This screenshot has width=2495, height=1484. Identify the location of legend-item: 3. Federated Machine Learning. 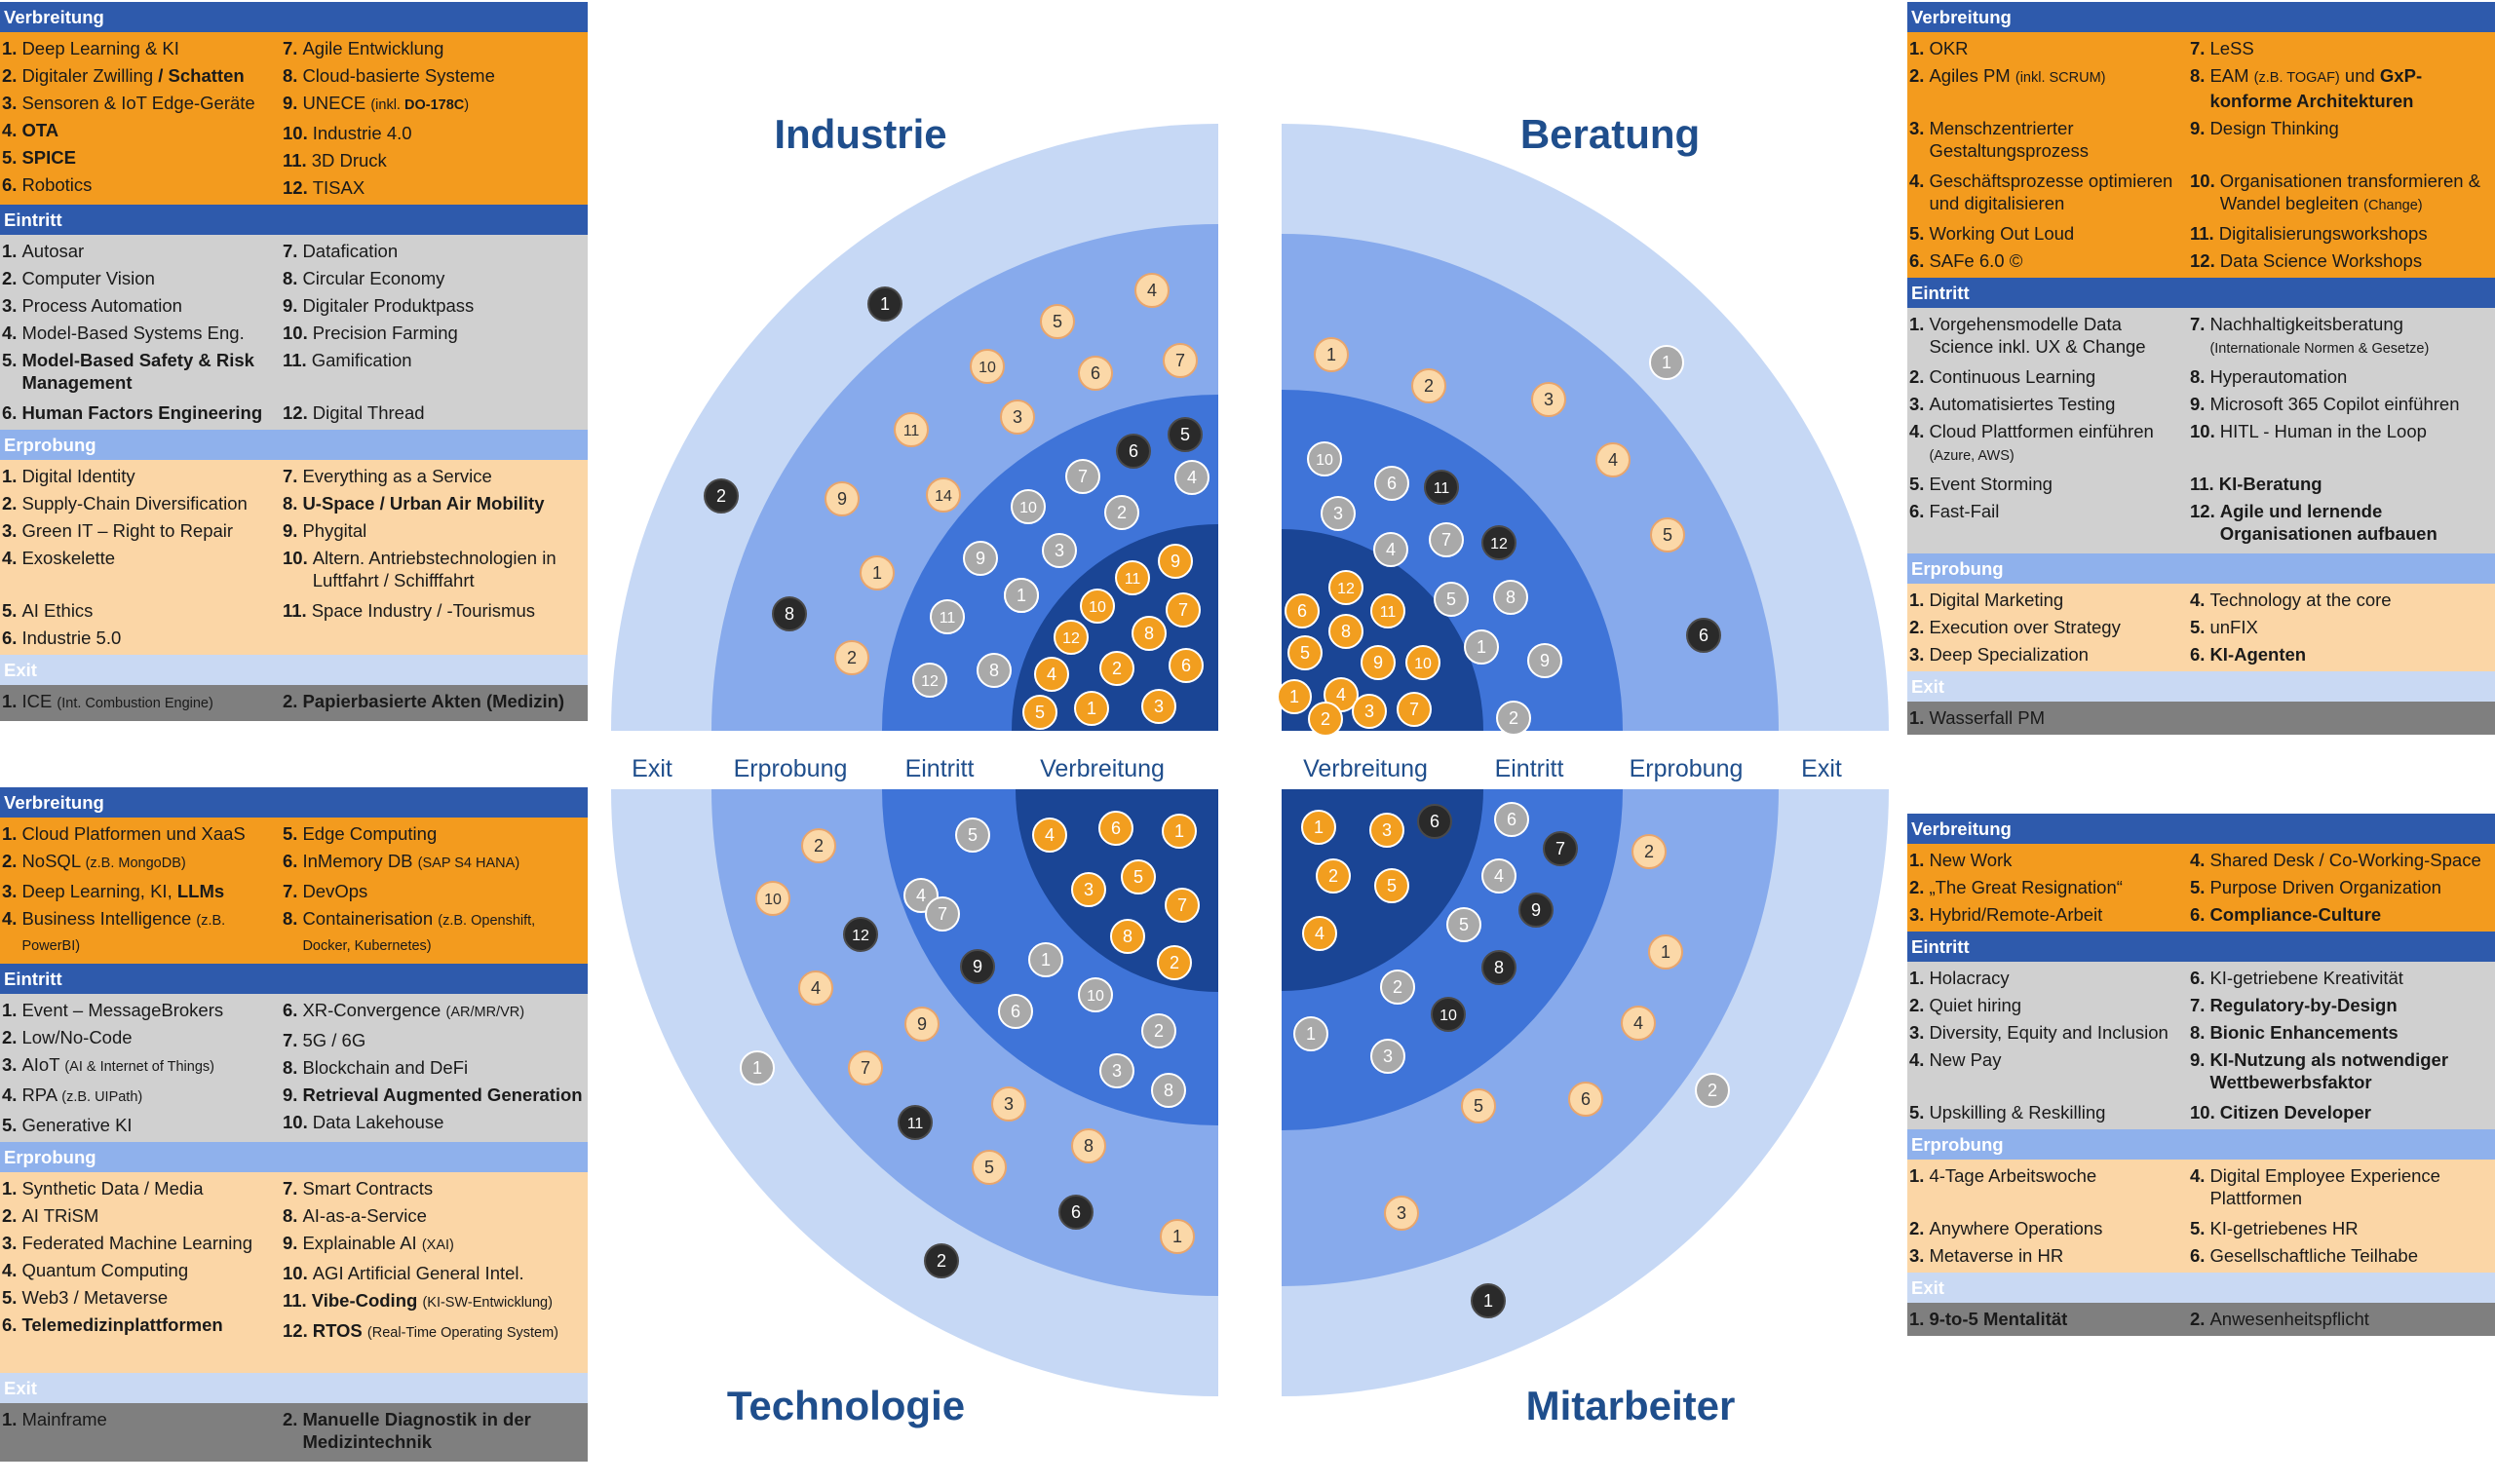
(140, 1243).